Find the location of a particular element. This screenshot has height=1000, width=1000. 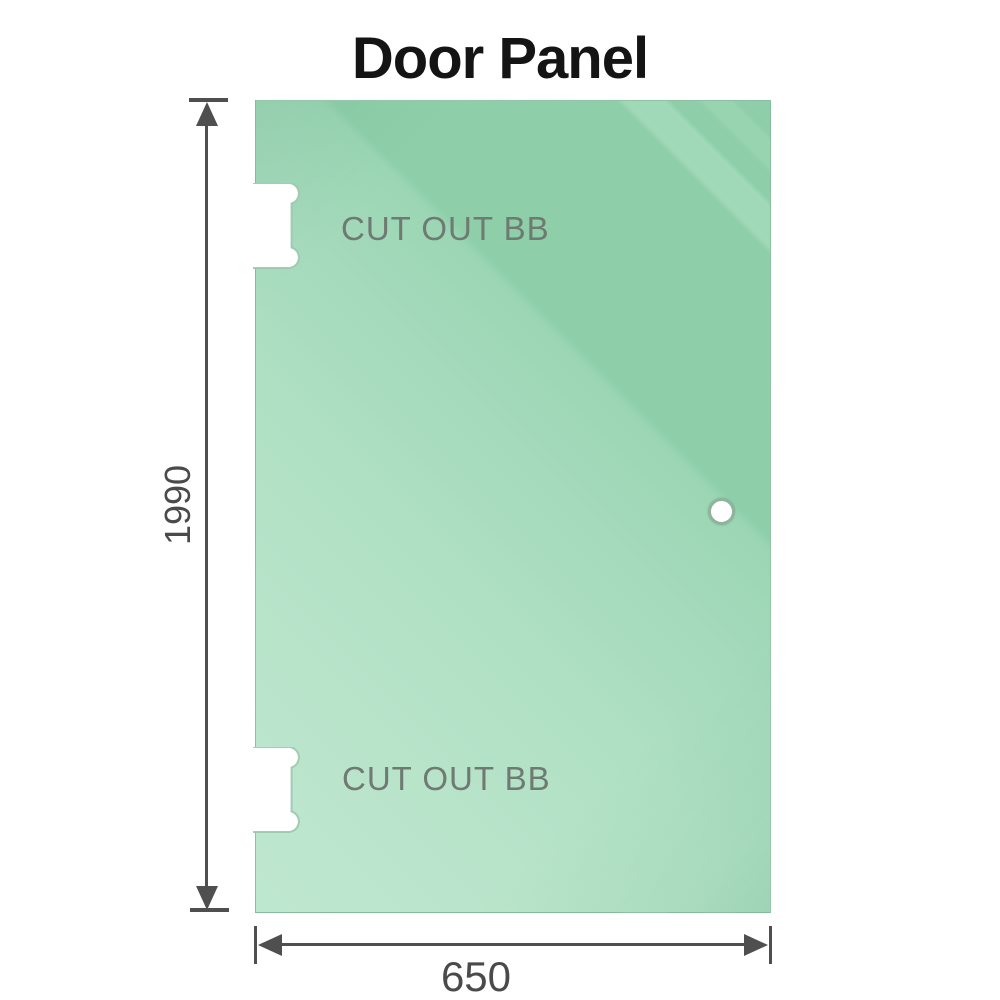

hinge-cutout-top-fill is located at coordinates (274, 226).